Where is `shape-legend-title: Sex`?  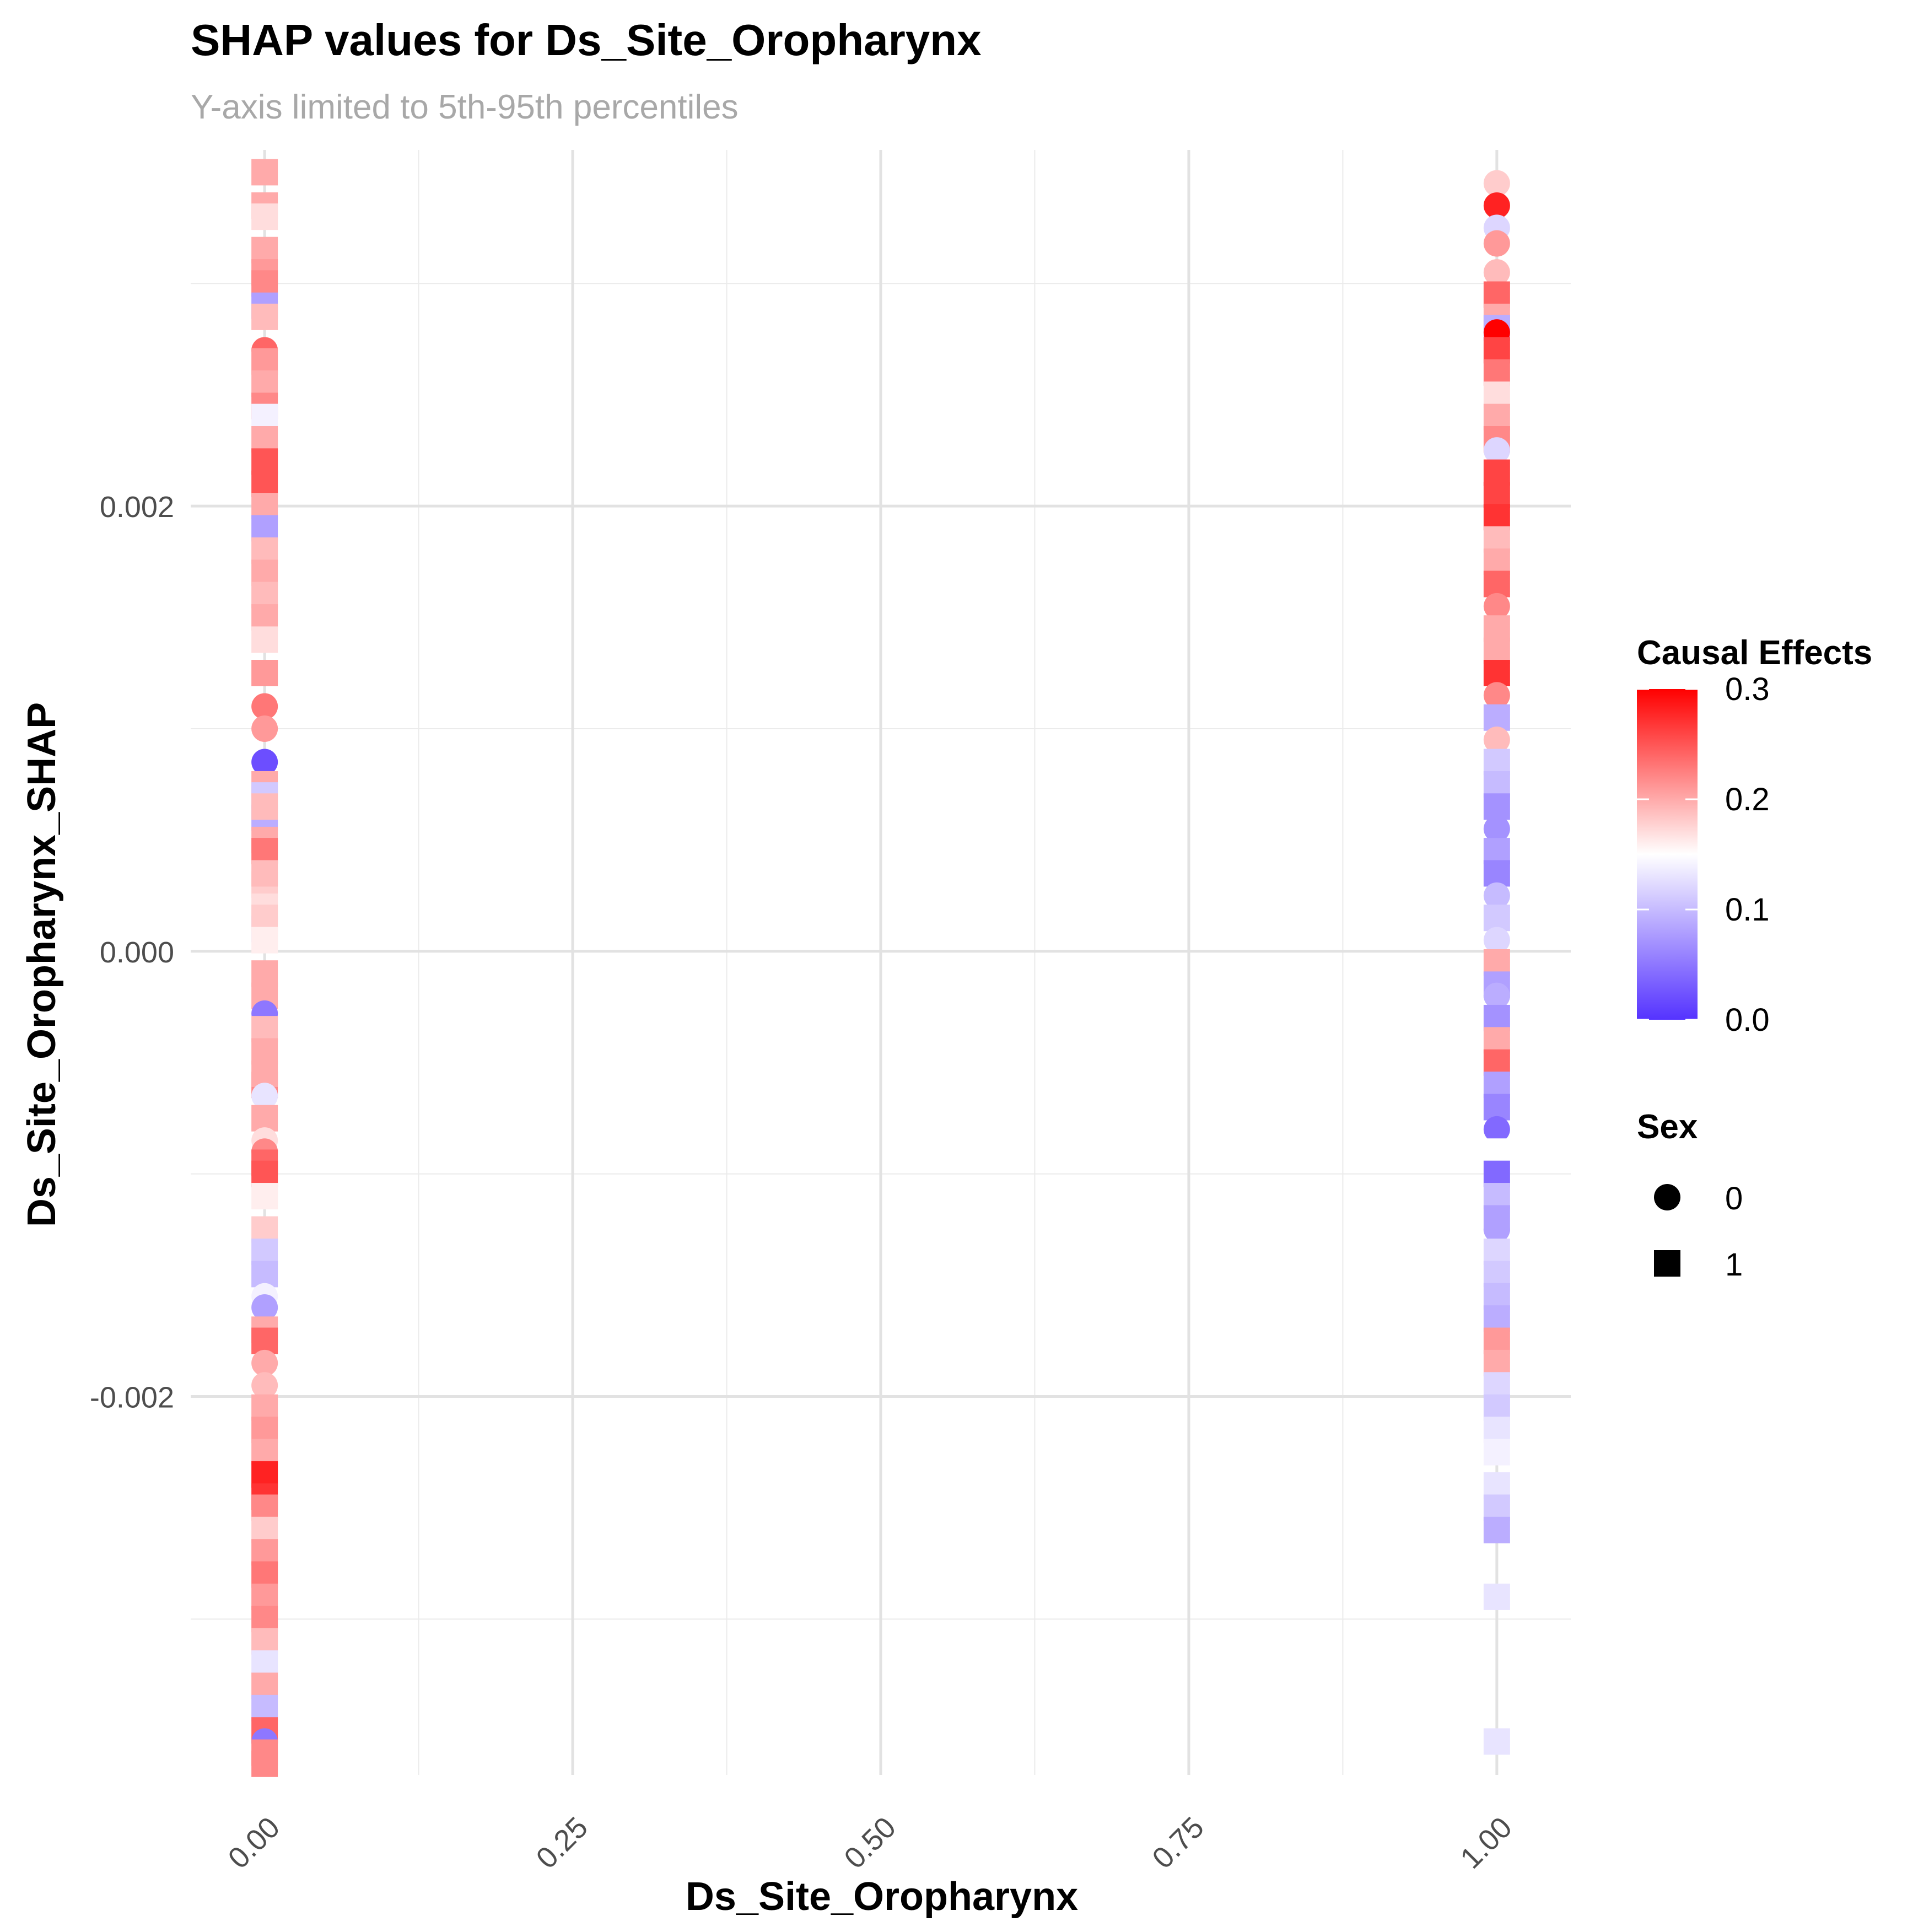
shape-legend-title: Sex is located at coordinates (1667, 1127).